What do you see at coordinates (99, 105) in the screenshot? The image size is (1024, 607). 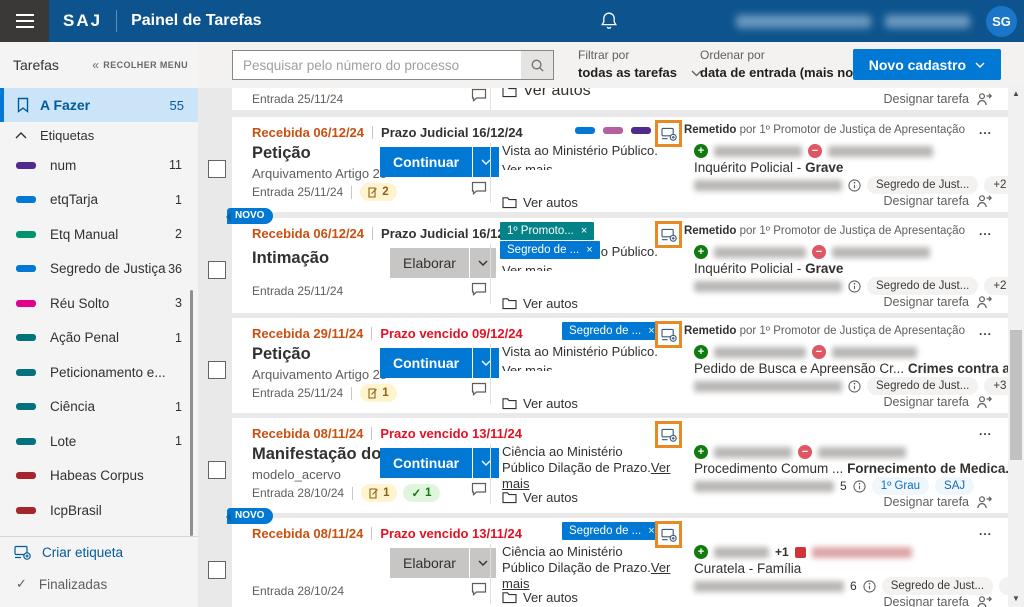 I see `sidebar-item-a-fazer: A Fazer 55` at bounding box center [99, 105].